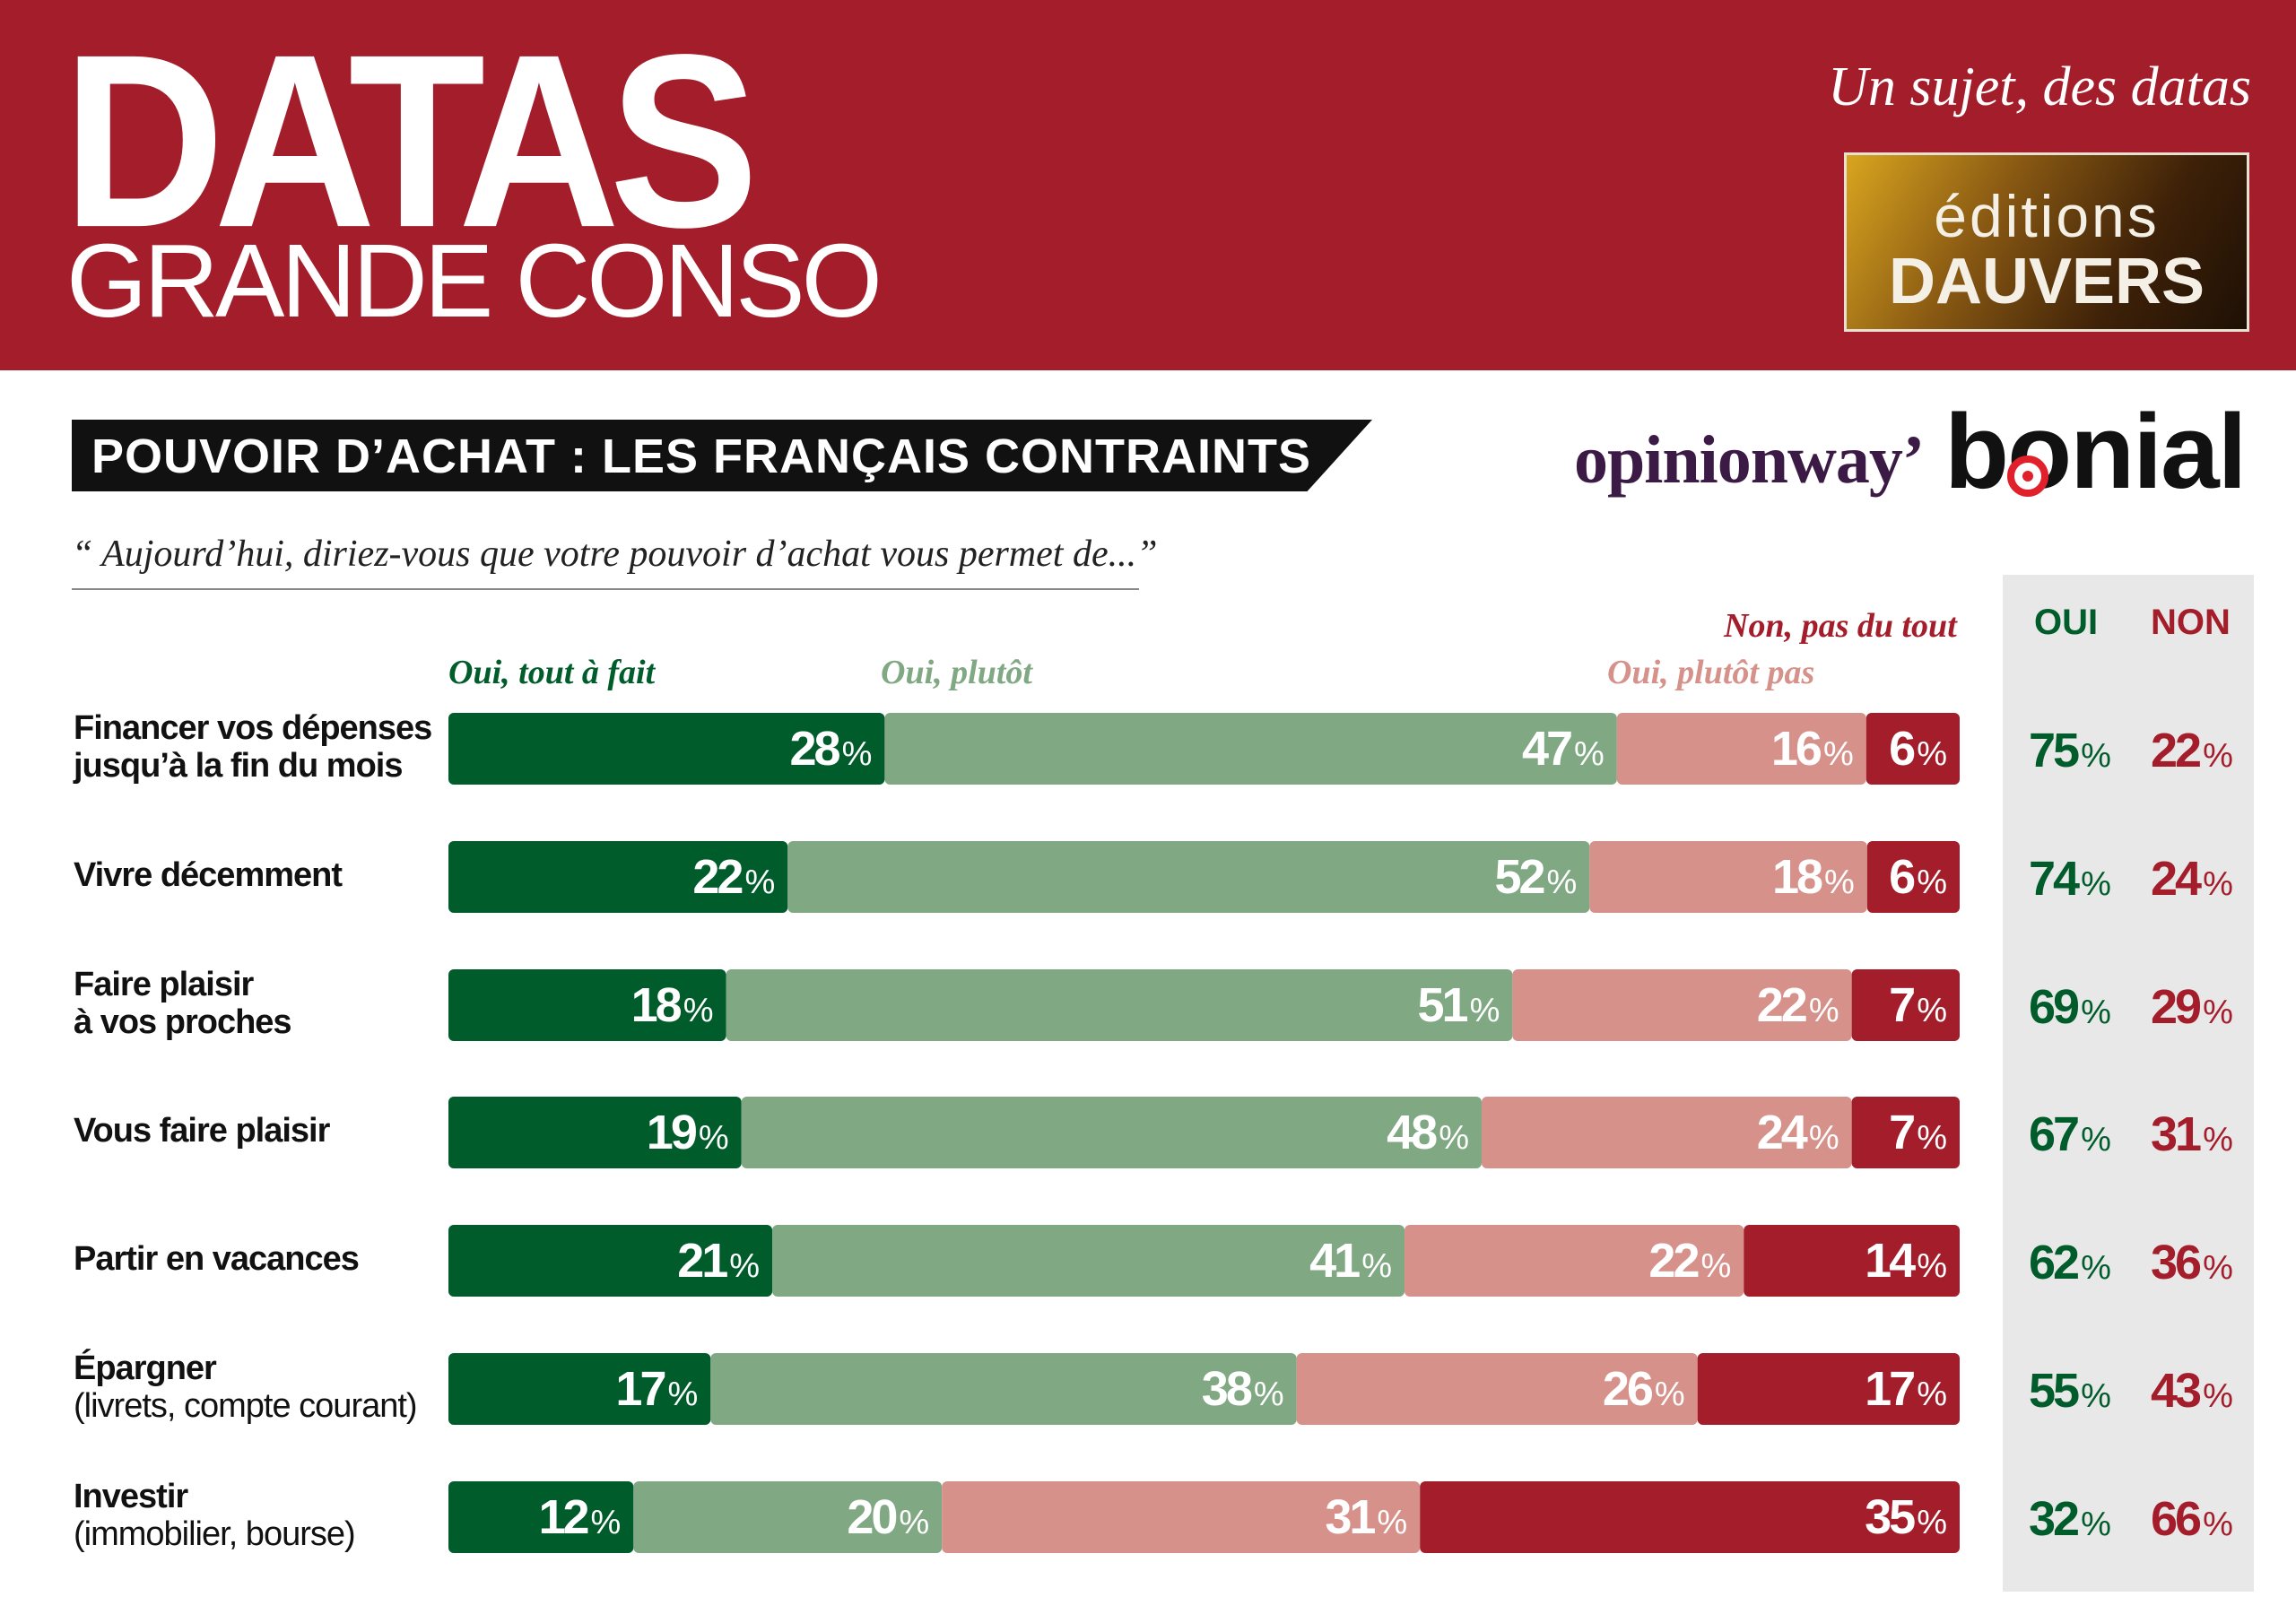 The image size is (2296, 1623). What do you see at coordinates (1644, 1389) in the screenshot?
I see `data-label-6-3: 26%` at bounding box center [1644, 1389].